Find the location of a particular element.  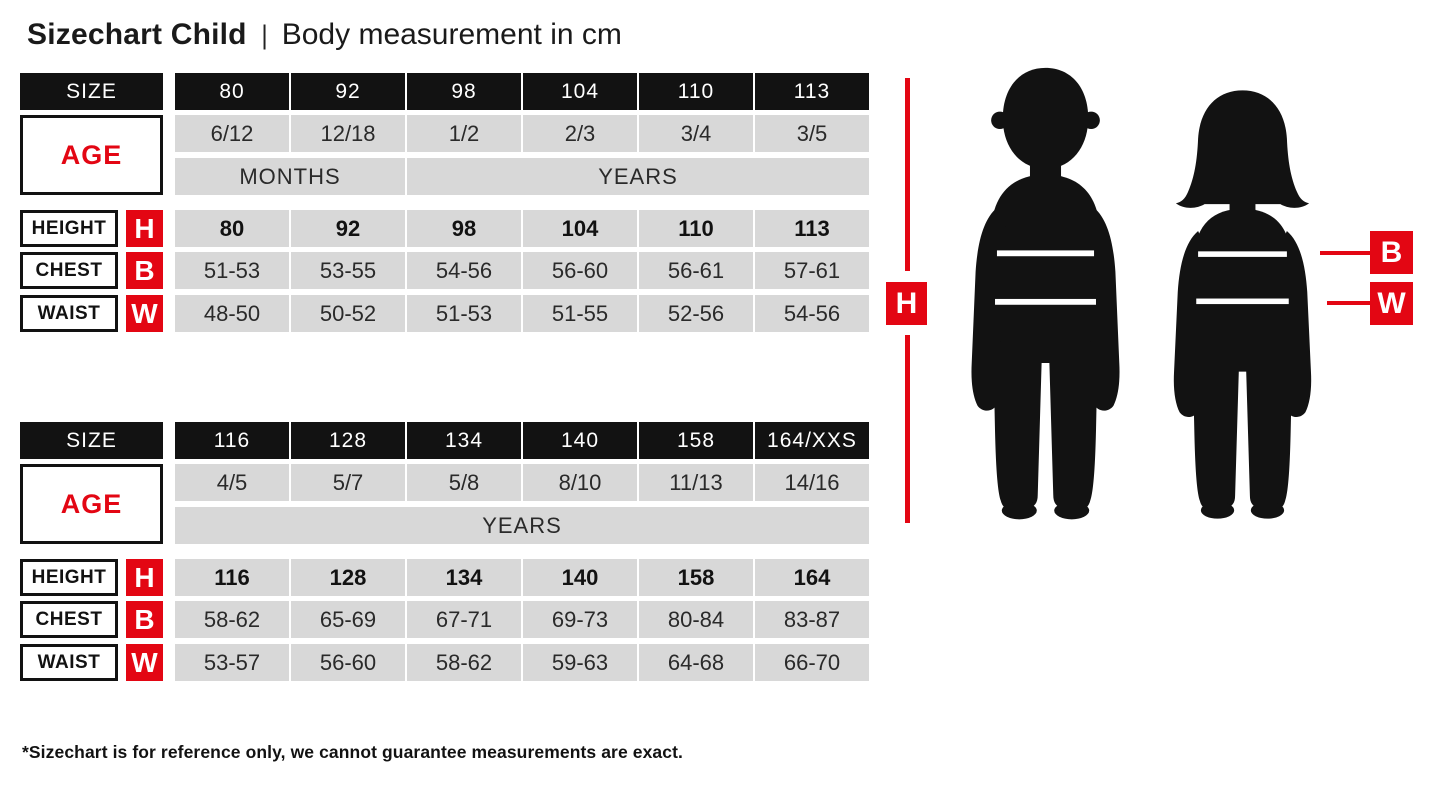

age-cell: 6/12 is located at coordinates (232, 133).